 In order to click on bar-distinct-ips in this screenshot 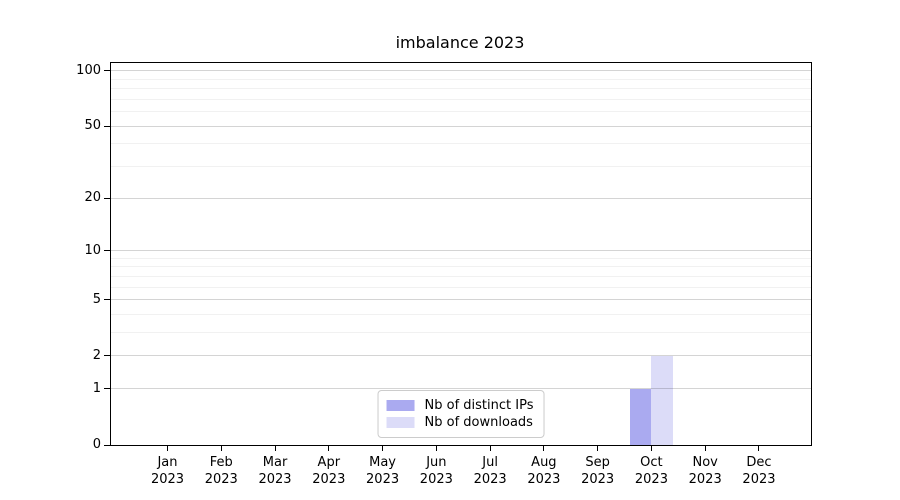, I will do `click(640, 416)`.